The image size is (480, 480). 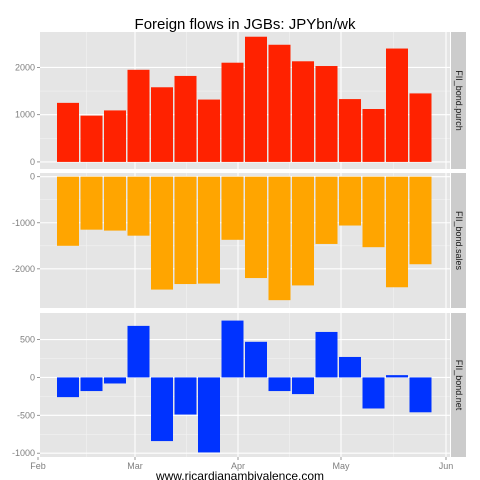 What do you see at coordinates (38, 466) in the screenshot?
I see `x-tick-label: Feb` at bounding box center [38, 466].